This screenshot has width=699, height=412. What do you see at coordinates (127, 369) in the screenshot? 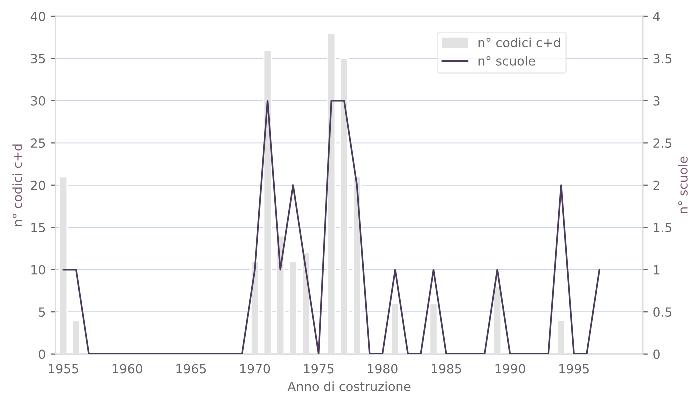
I see `x-tick-label: 1960` at bounding box center [127, 369].